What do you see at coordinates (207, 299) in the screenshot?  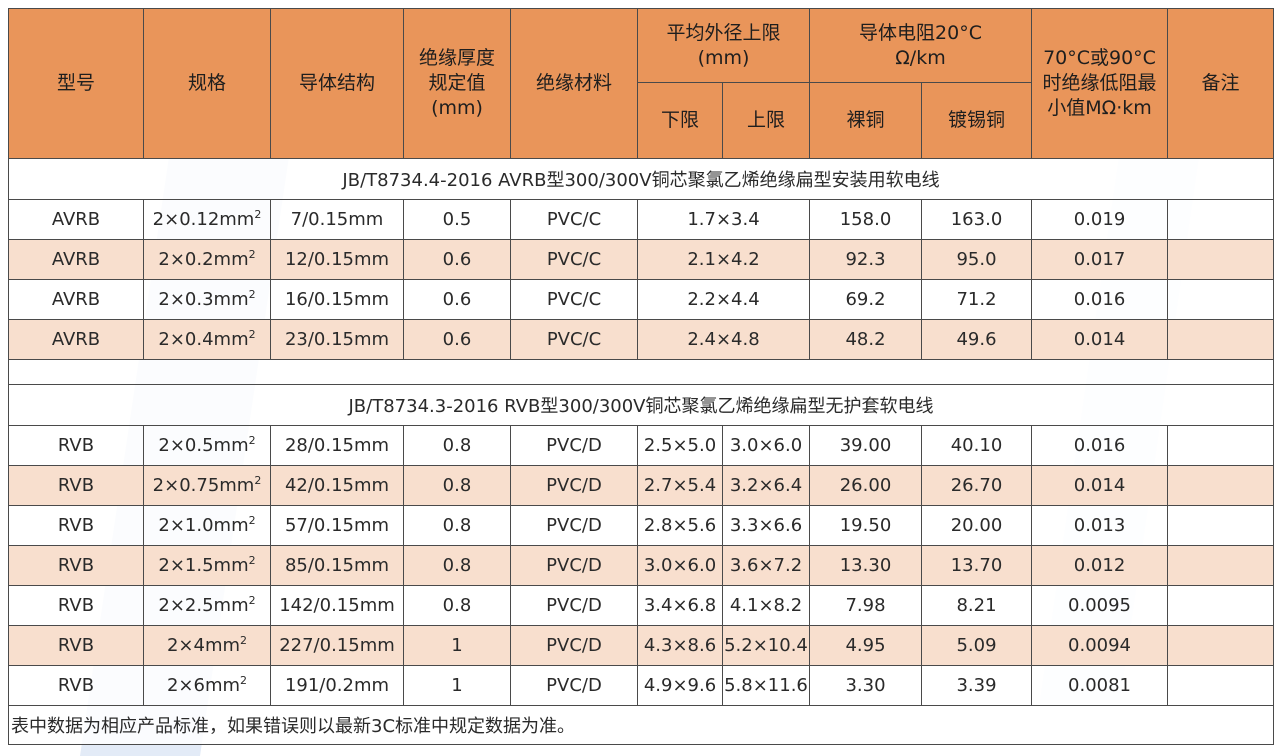 I see `cell-spec: 2×0.3mm2` at bounding box center [207, 299].